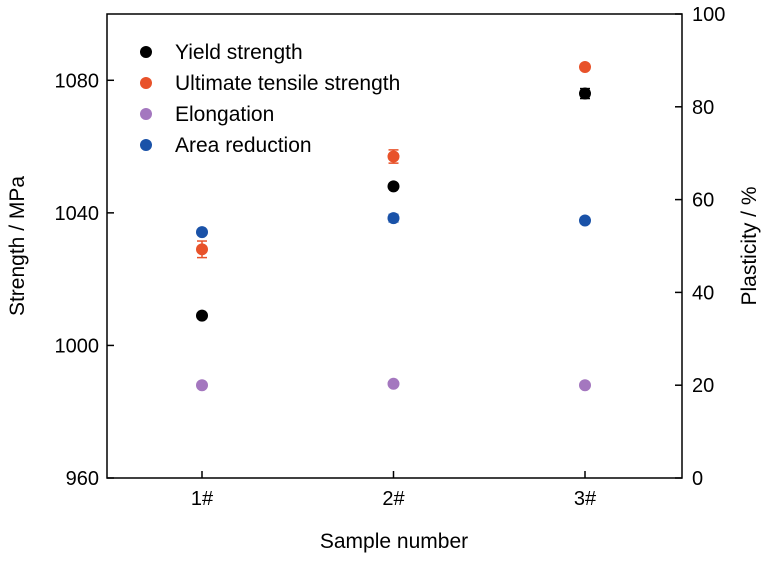 Image resolution: width=768 pixels, height=561 pixels. What do you see at coordinates (77, 346) in the screenshot?
I see `left-tick-label: 1000` at bounding box center [77, 346].